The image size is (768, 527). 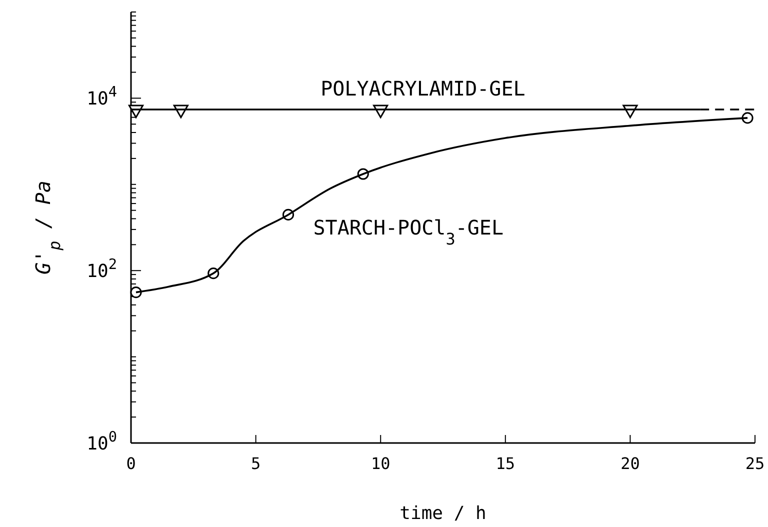 What do you see at coordinates (101, 269) in the screenshot?
I see `y-tick-label: 10$^{2}$` at bounding box center [101, 269].